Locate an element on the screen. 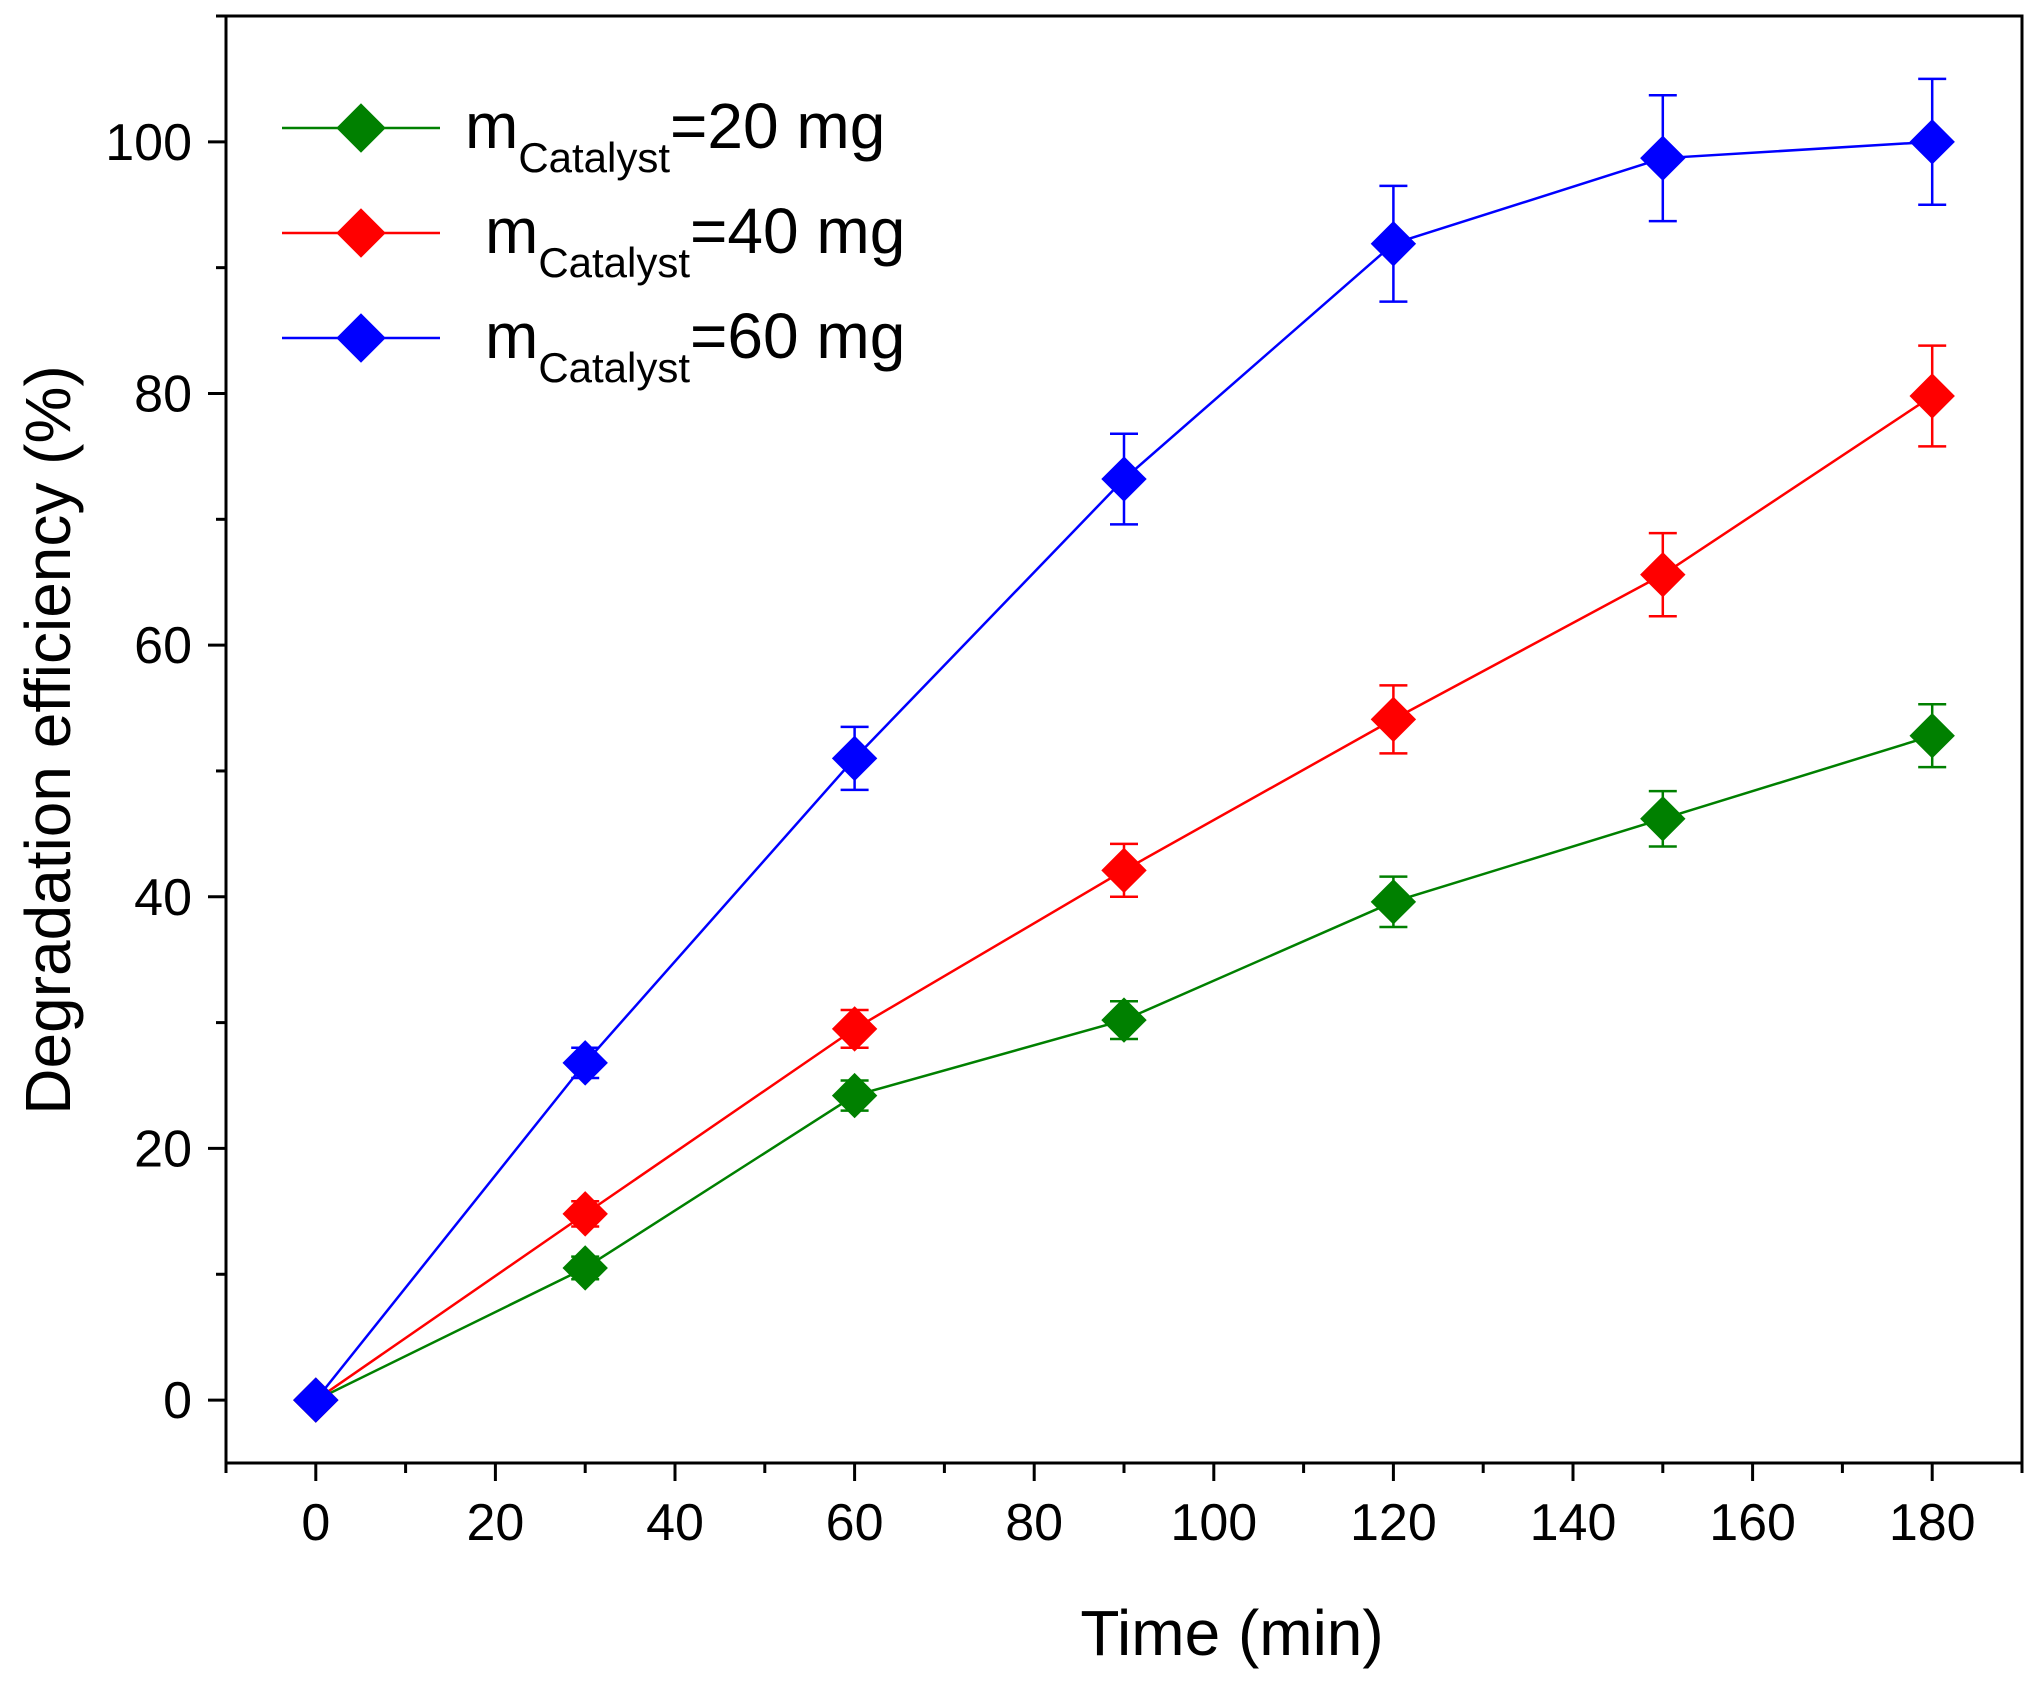  legend-label: mCatalyst=40 mg is located at coordinates (695, 240).